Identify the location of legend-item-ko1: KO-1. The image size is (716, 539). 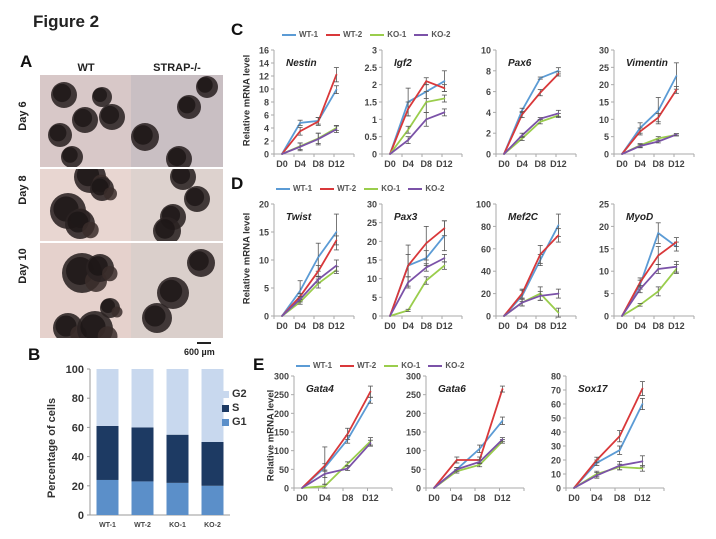
(402, 365).